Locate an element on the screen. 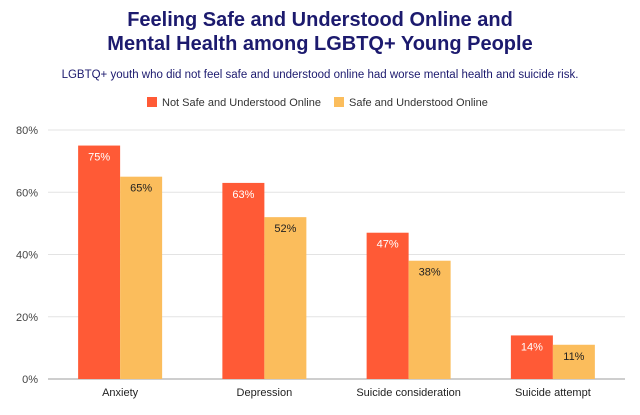 This screenshot has height=415, width=640. legend-label: Safe and Understood Online is located at coordinates (418, 103).